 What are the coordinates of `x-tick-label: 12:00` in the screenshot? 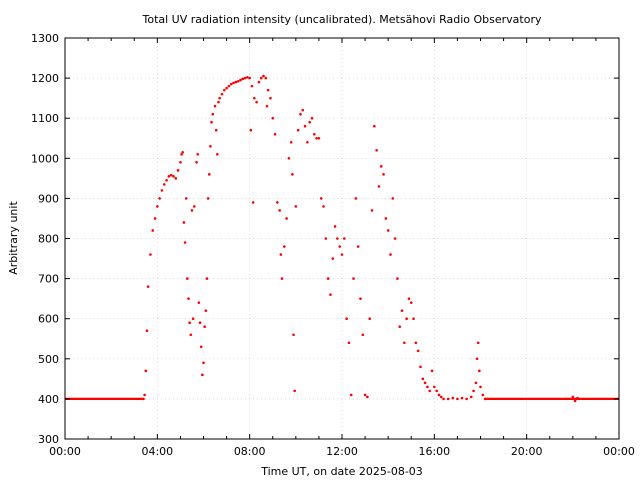 It's located at (342, 451).